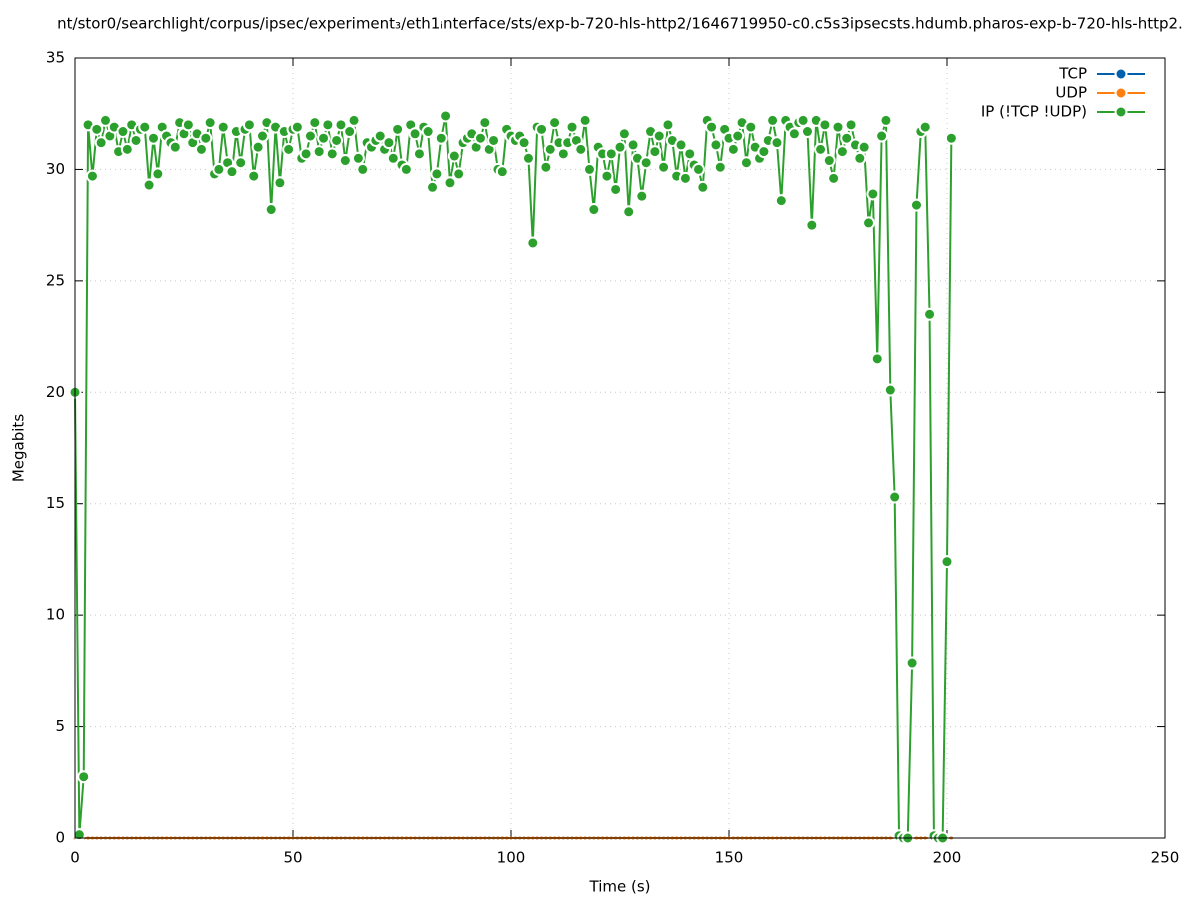  I want to click on x-tick-label: 200, so click(947, 858).